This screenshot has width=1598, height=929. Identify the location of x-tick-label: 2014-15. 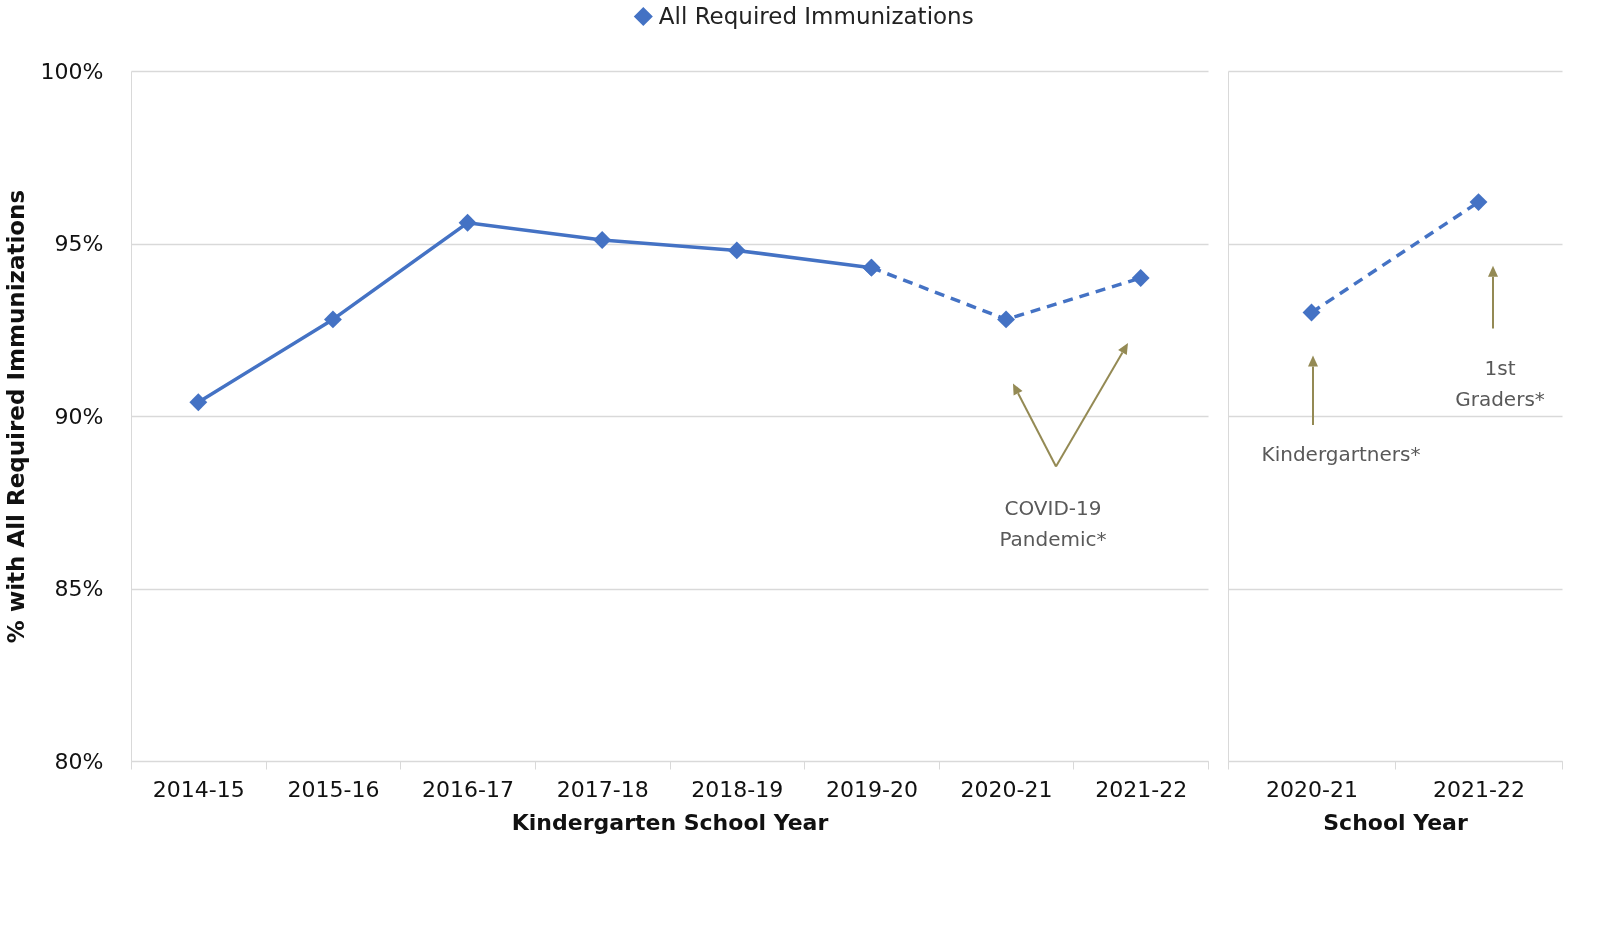
(198, 789).